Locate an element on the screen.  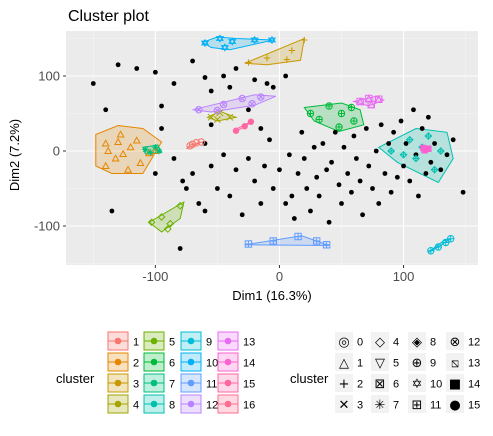
cluster-14-points is located at coordinates (426, 149).